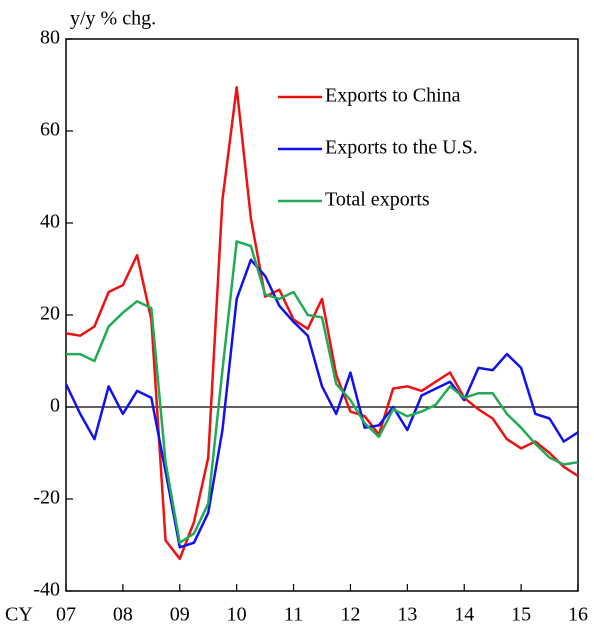 Image resolution: width=594 pixels, height=631 pixels. Describe the element at coordinates (19, 615) in the screenshot. I see `x-axis-label: CY` at that location.